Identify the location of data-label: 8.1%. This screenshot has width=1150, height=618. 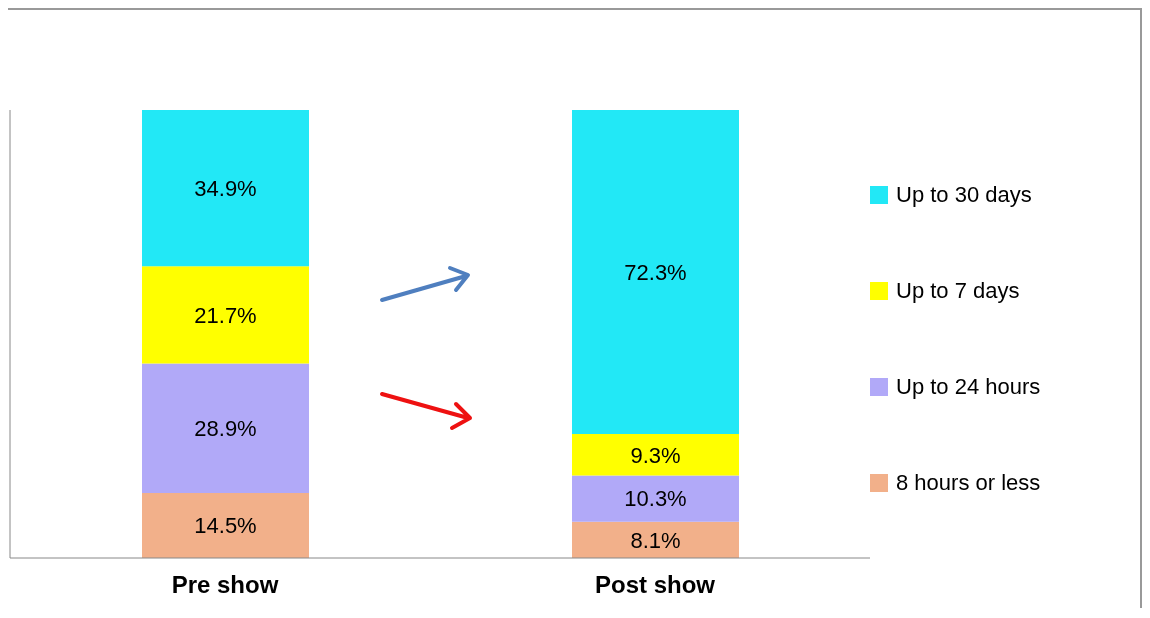
(655, 540).